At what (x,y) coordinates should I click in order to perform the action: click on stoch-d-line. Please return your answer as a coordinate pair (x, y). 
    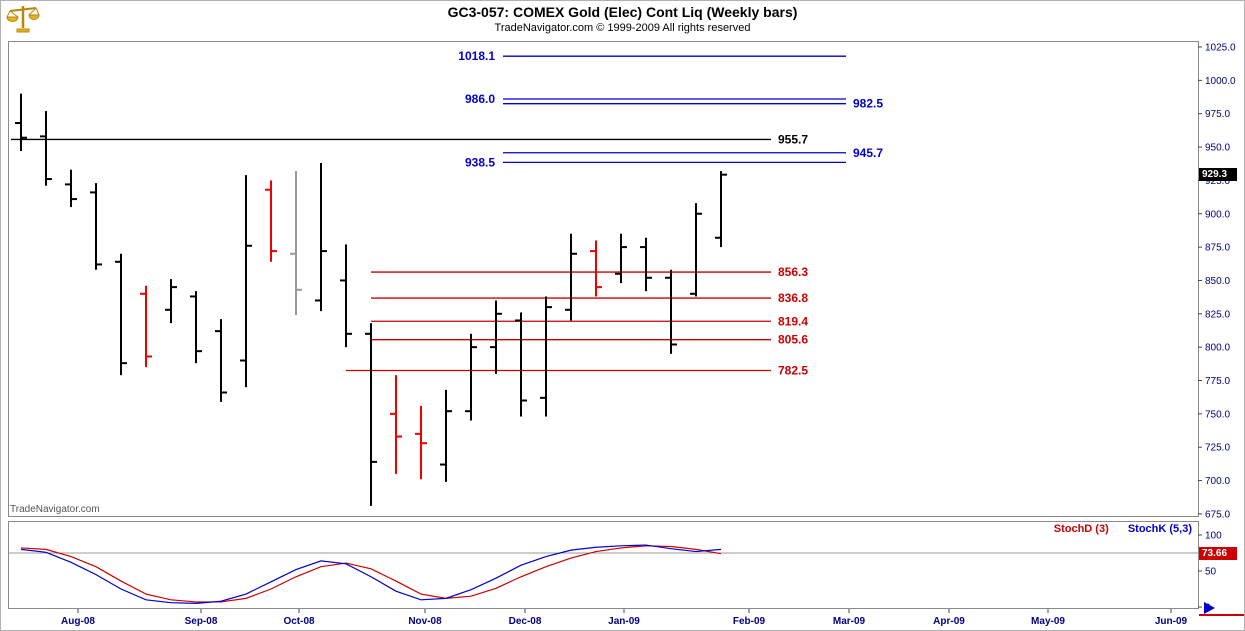
    Looking at the image, I should click on (371, 574).